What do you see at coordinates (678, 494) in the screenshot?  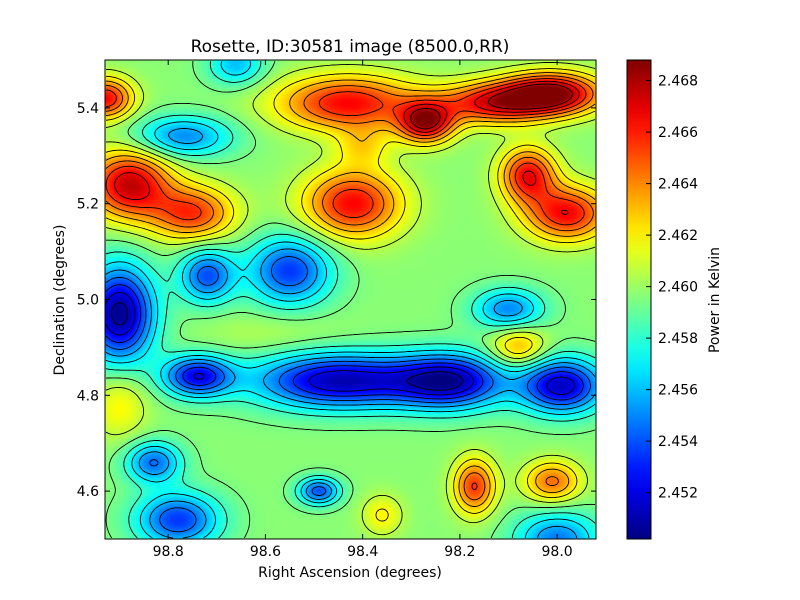 I see `colorbar-tick-label: 2.452` at bounding box center [678, 494].